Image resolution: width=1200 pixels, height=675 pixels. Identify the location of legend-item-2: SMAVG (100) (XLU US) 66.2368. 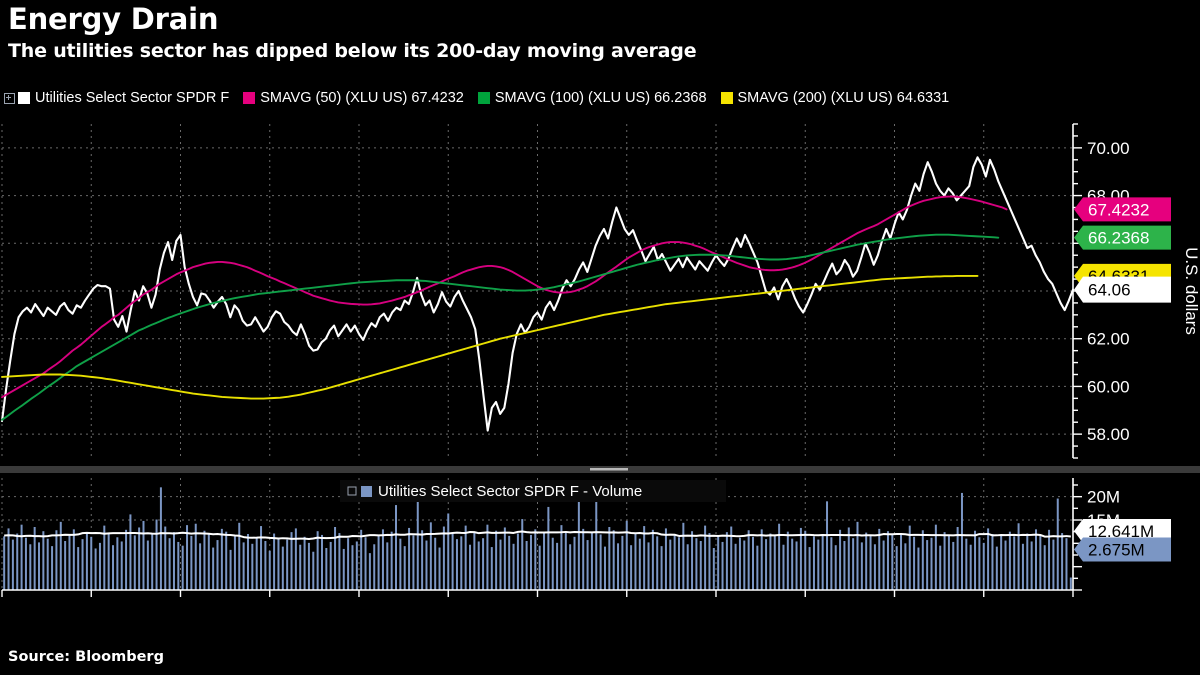
(592, 98).